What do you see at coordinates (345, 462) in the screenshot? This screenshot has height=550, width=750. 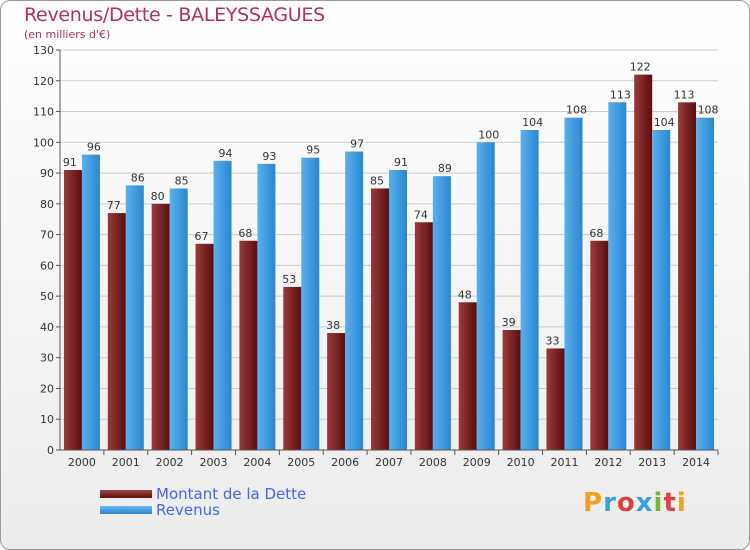 I see `x-tick-label: 2006` at bounding box center [345, 462].